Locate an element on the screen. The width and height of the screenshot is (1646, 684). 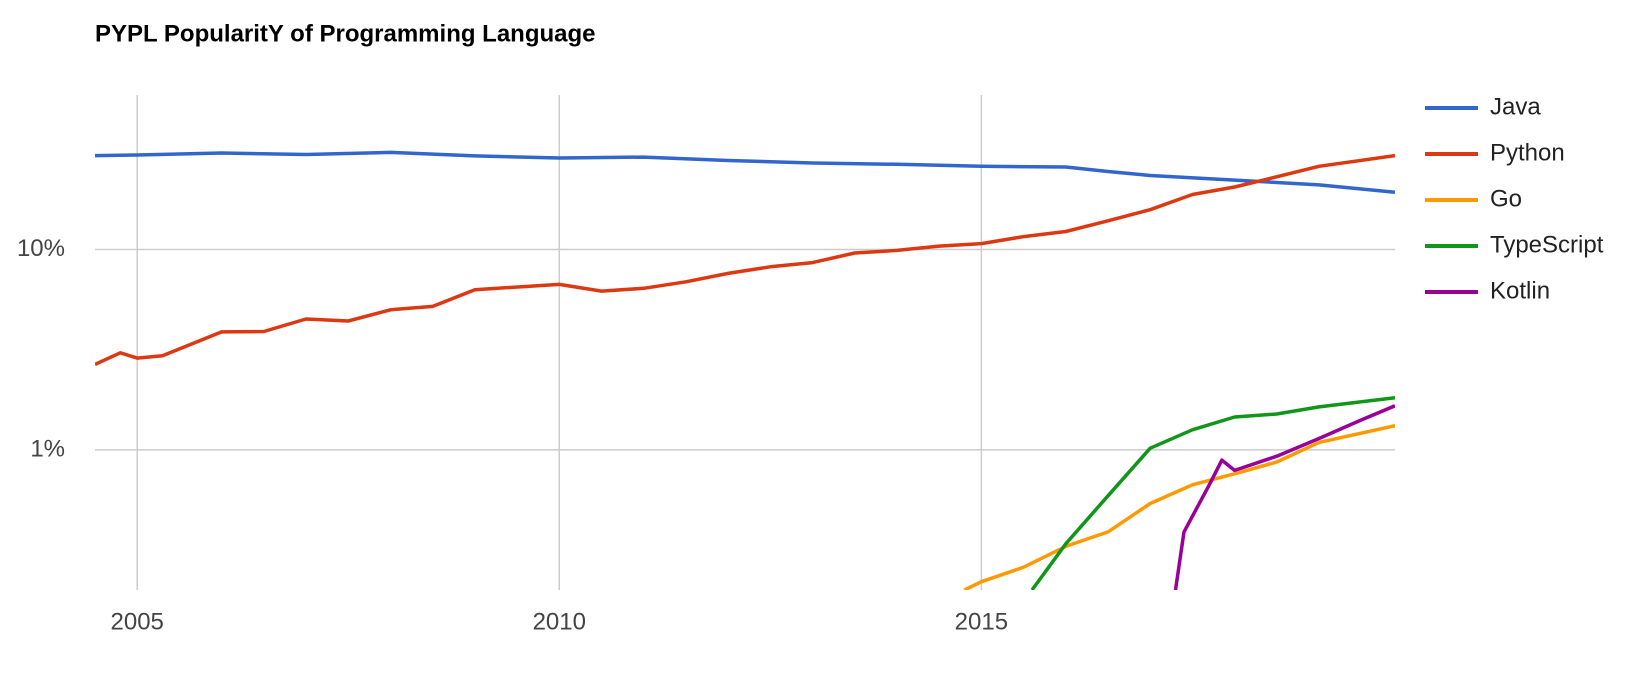
y-tick-label: 10% is located at coordinates (41, 248).